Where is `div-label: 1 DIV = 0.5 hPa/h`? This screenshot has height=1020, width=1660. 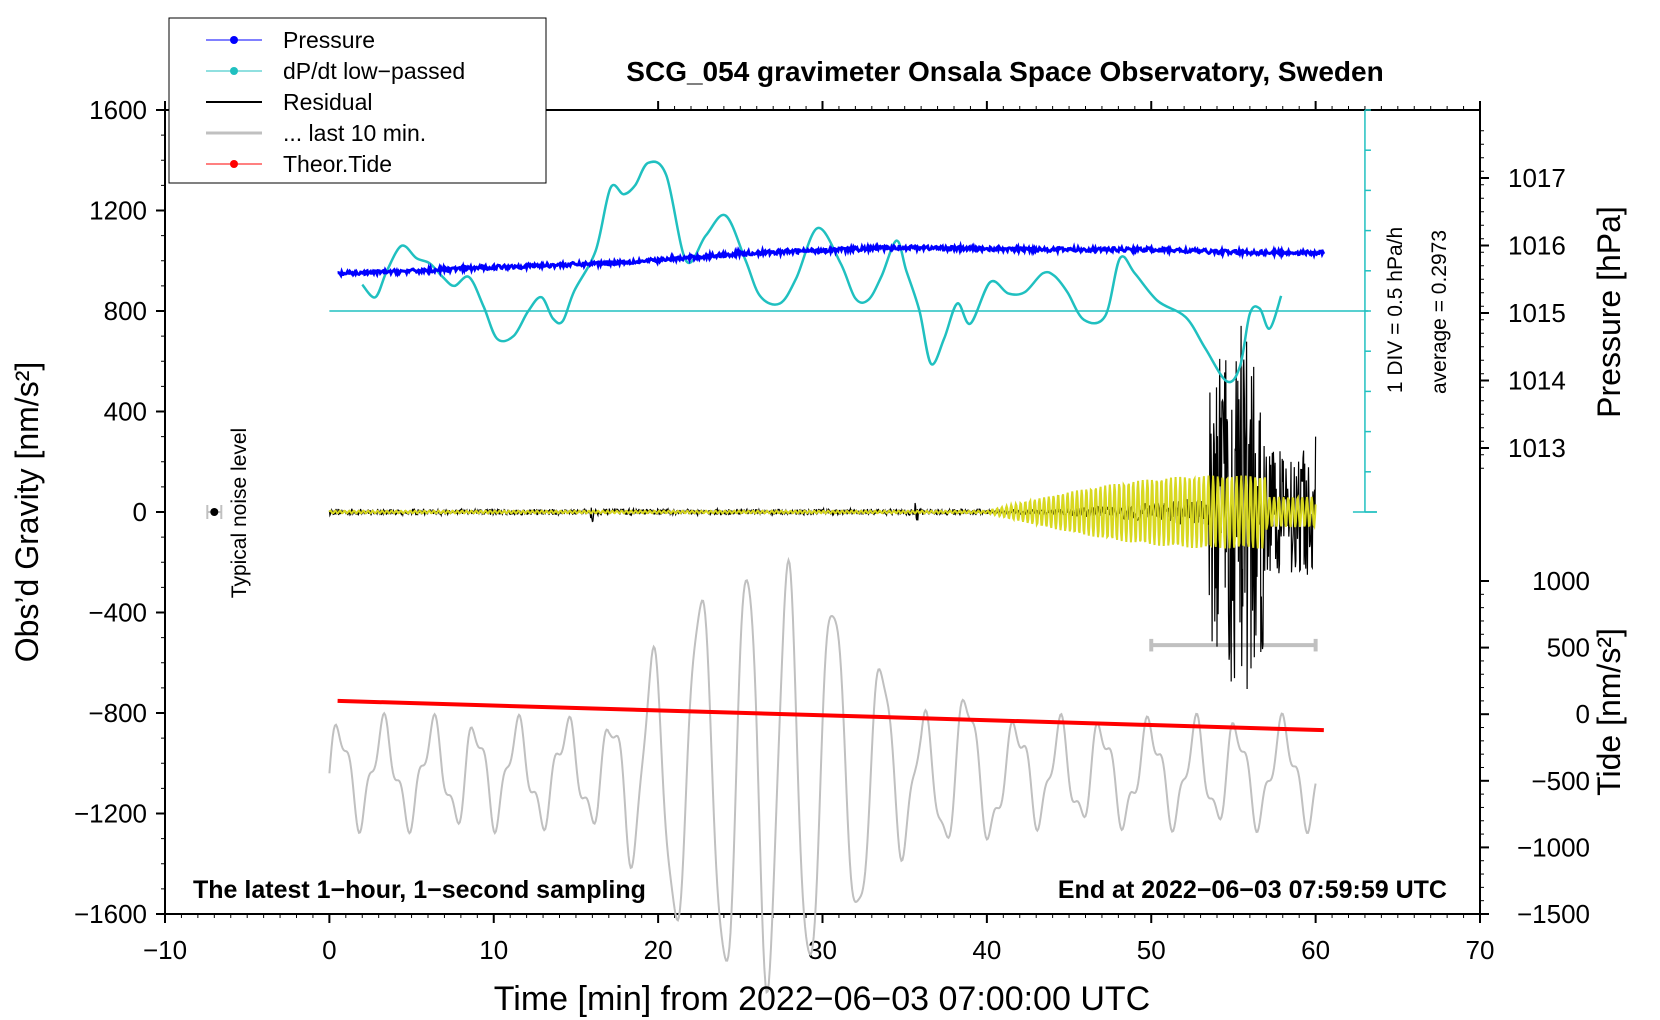
div-label: 1 DIV = 0.5 hPa/h is located at coordinates (1395, 310).